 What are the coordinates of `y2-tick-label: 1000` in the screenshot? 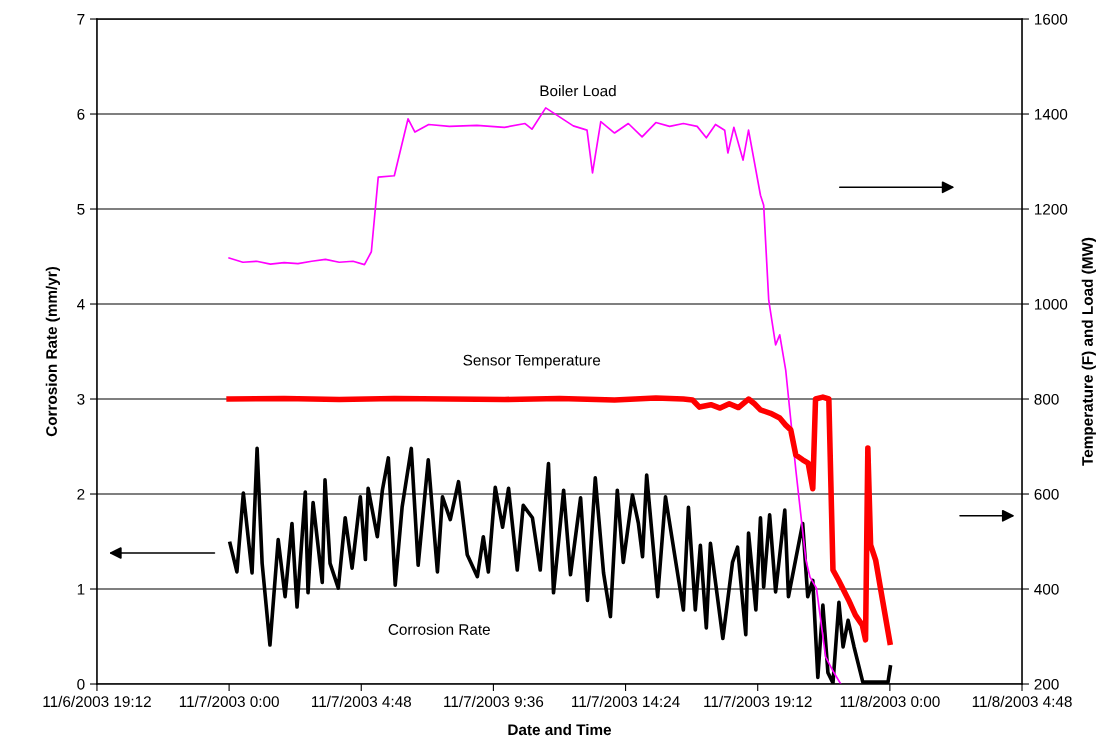 It's located at (1051, 304).